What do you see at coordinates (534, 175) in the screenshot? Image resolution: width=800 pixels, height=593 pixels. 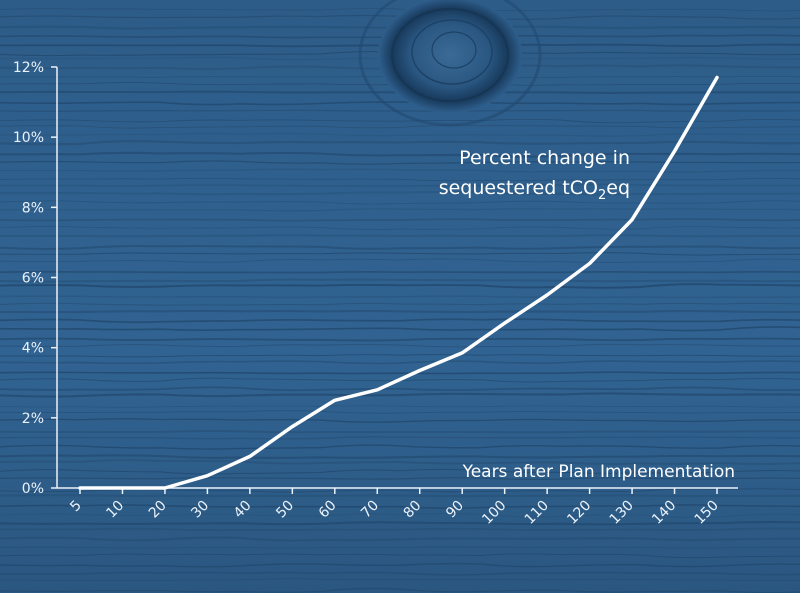 I see `series-annotation: Percent change in sequestered tCO2eq` at bounding box center [534, 175].